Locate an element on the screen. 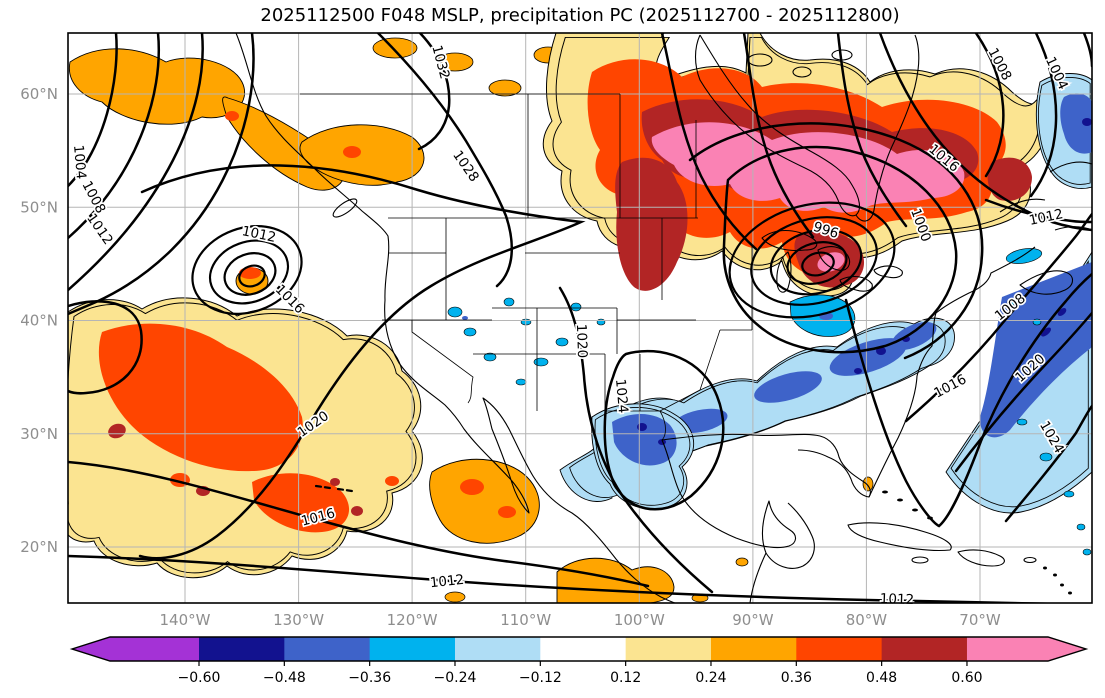 This screenshot has width=1105, height=698. colorbar-outline is located at coordinates (579, 649).